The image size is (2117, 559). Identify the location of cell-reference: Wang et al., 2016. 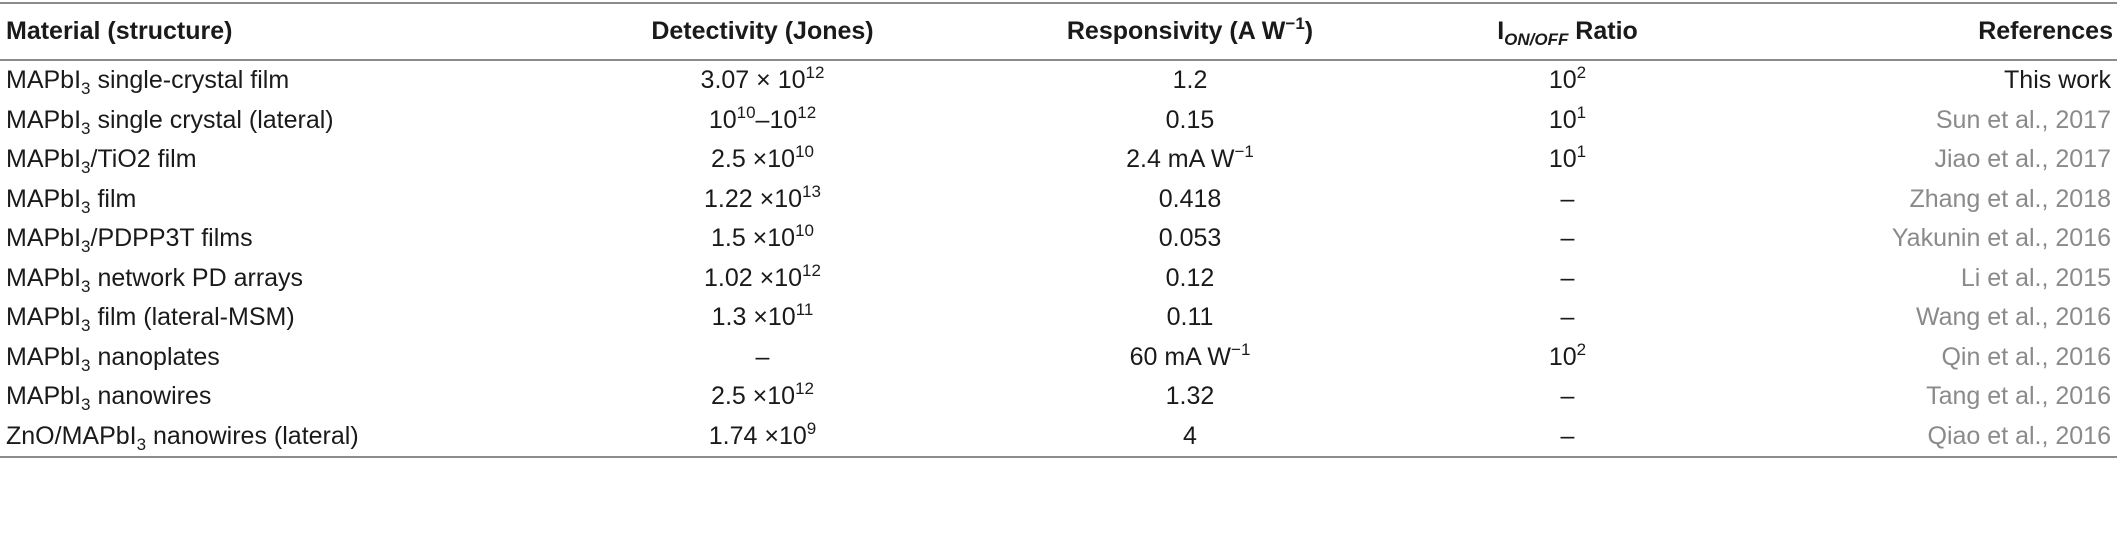
(2013, 317).